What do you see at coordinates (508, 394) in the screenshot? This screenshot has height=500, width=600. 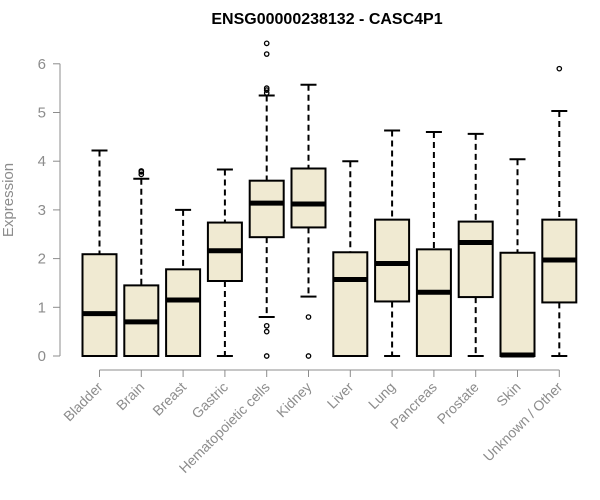 I see `x-tick-label: Skin` at bounding box center [508, 394].